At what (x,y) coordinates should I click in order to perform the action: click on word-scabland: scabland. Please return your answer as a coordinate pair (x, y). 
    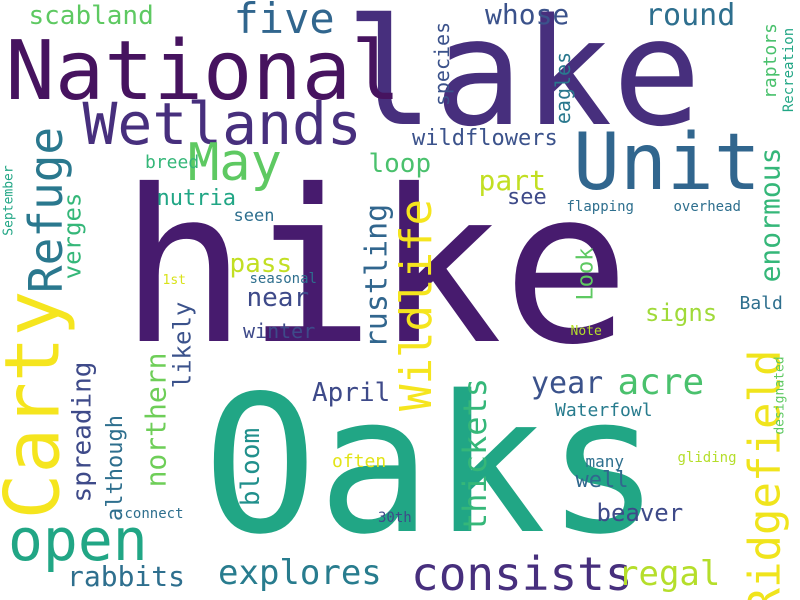
    Looking at the image, I should click on (91, 16).